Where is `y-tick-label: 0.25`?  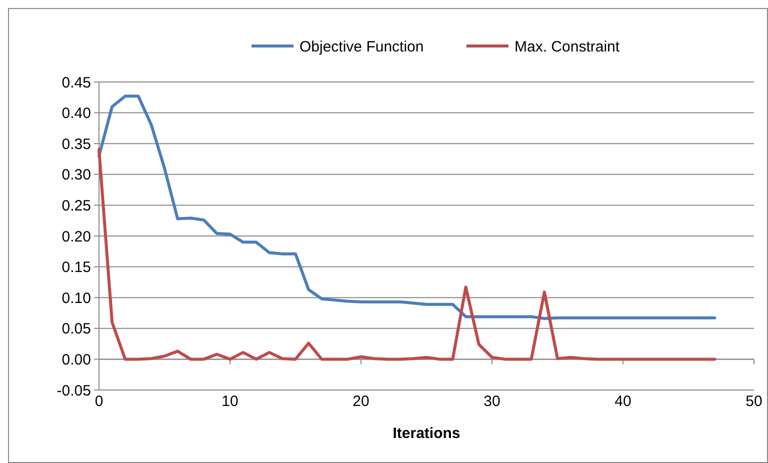 y-tick-label: 0.25 is located at coordinates (76, 205).